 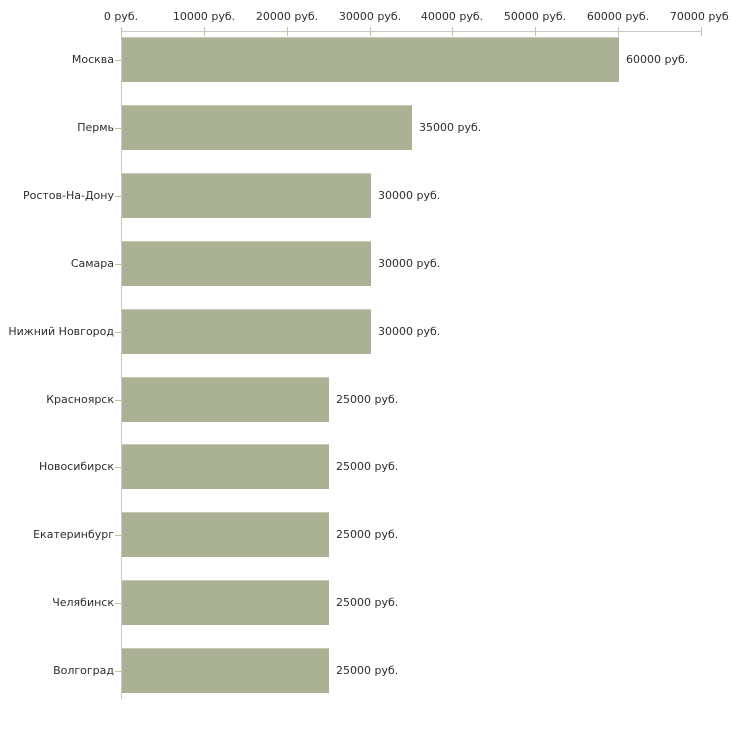 What do you see at coordinates (121, 16) in the screenshot?
I see `x-tick-label: 0 руб.` at bounding box center [121, 16].